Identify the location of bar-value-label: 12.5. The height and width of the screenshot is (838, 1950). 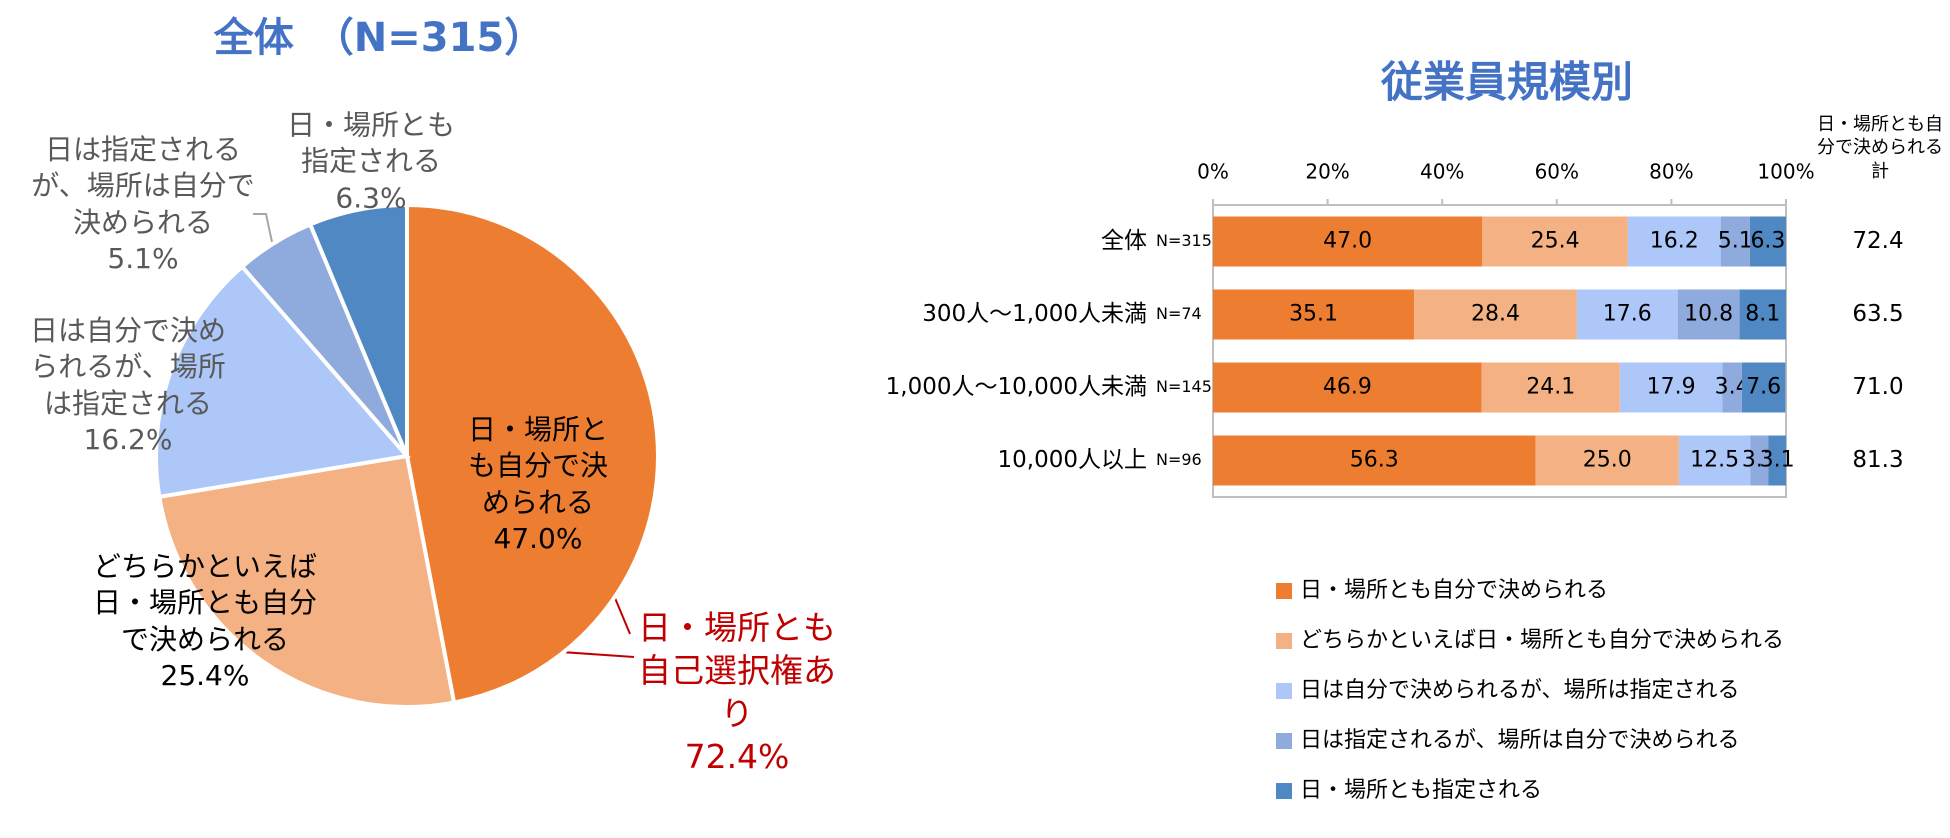
(1714, 460).